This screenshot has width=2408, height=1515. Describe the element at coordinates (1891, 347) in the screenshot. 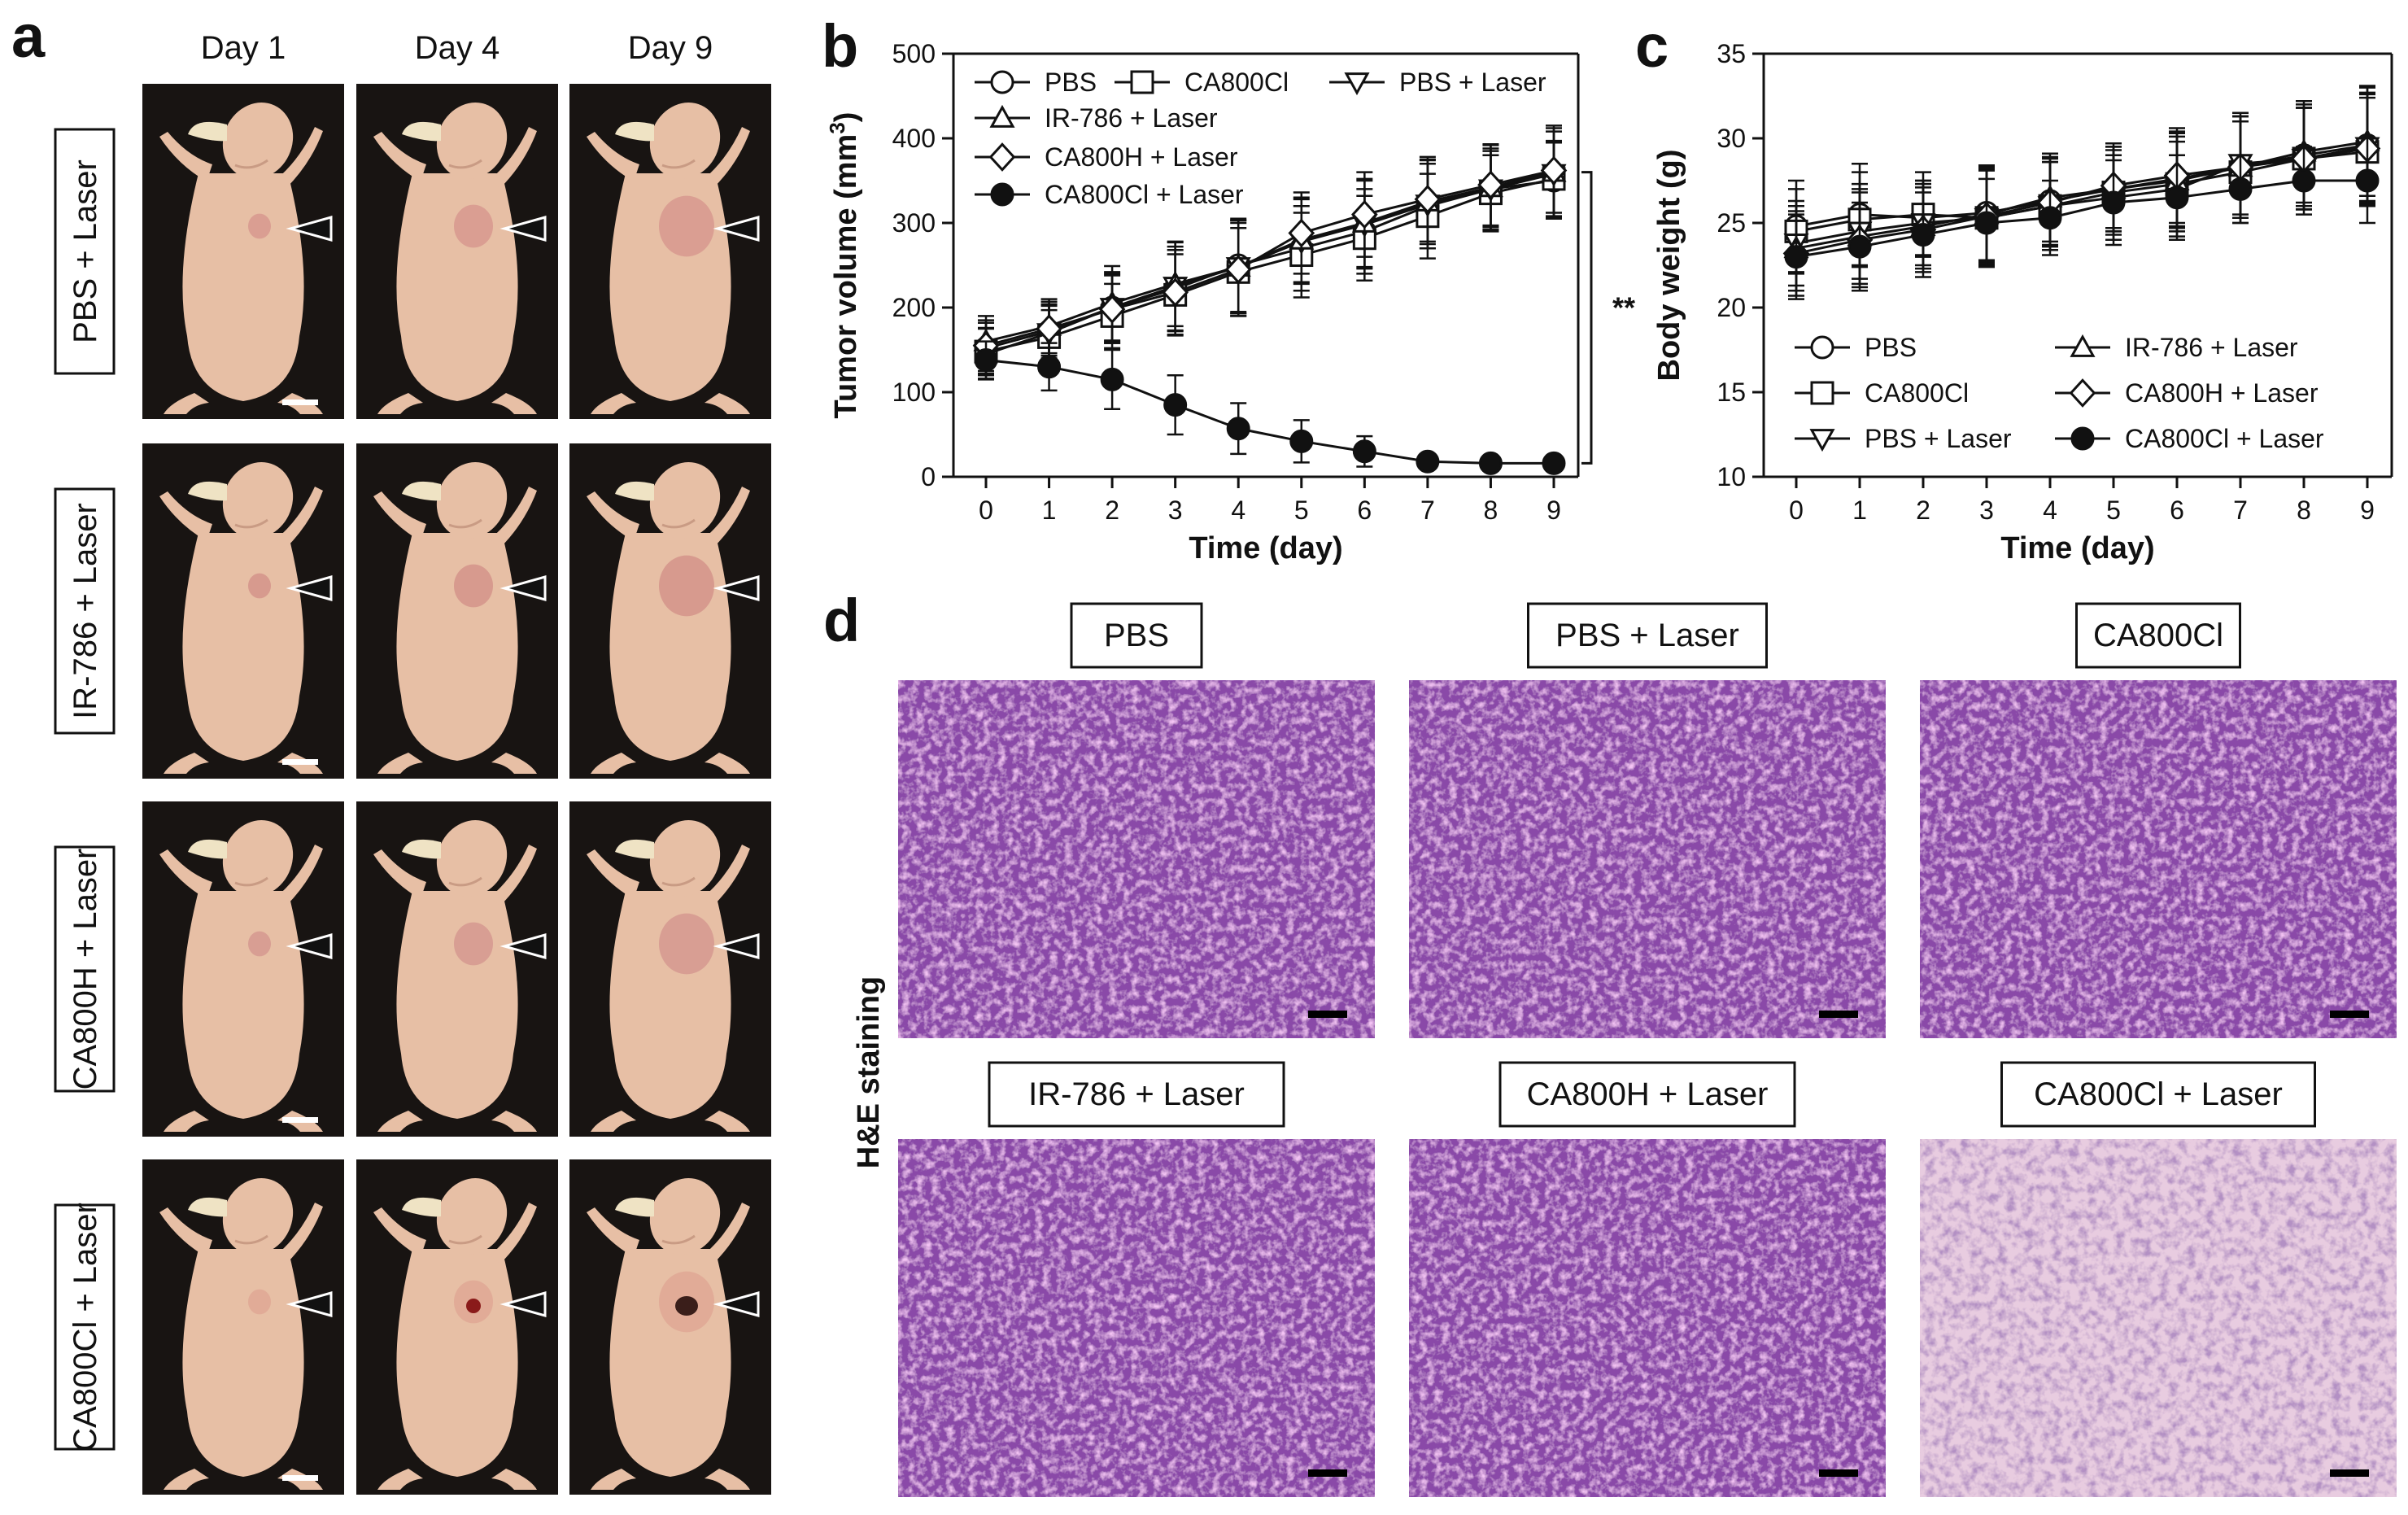

I see `legend-label: PBS` at that location.